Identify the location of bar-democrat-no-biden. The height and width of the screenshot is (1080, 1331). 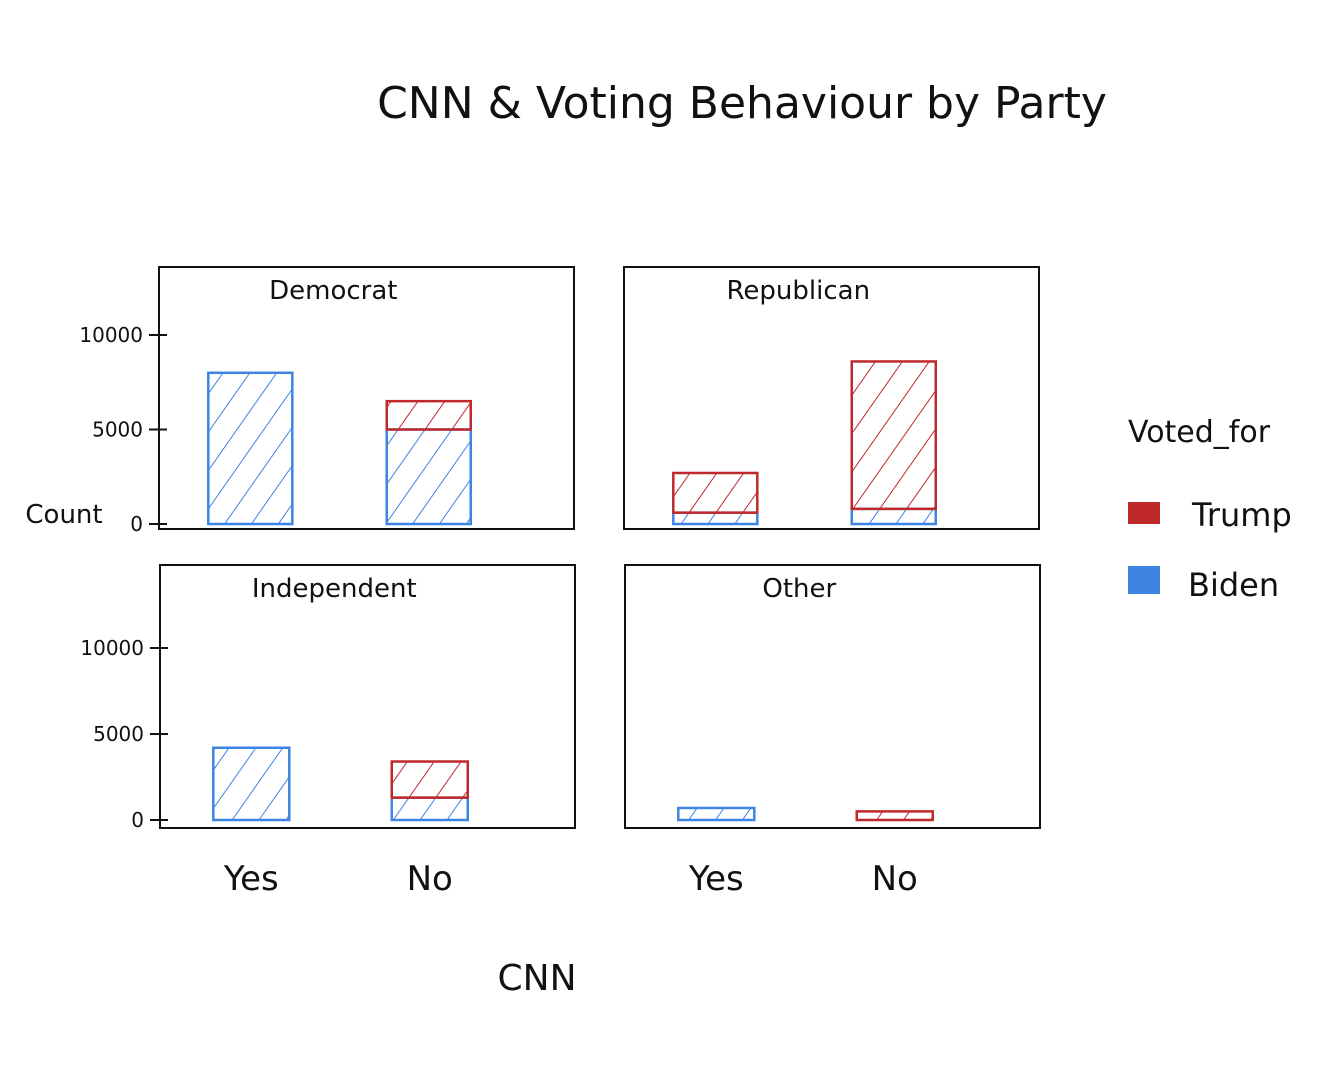
(428, 477).